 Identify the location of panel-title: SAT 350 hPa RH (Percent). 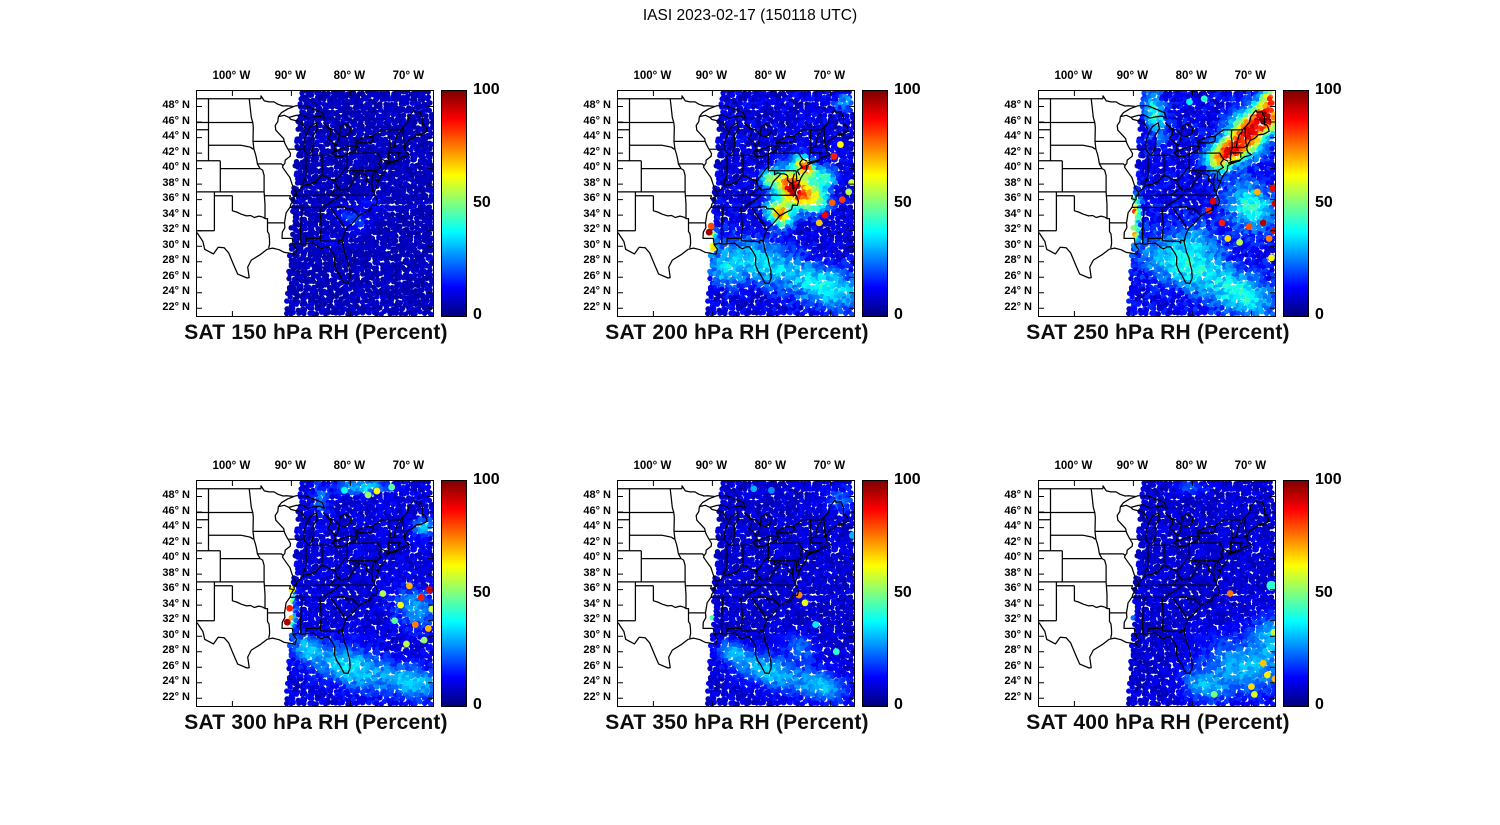
(737, 722).